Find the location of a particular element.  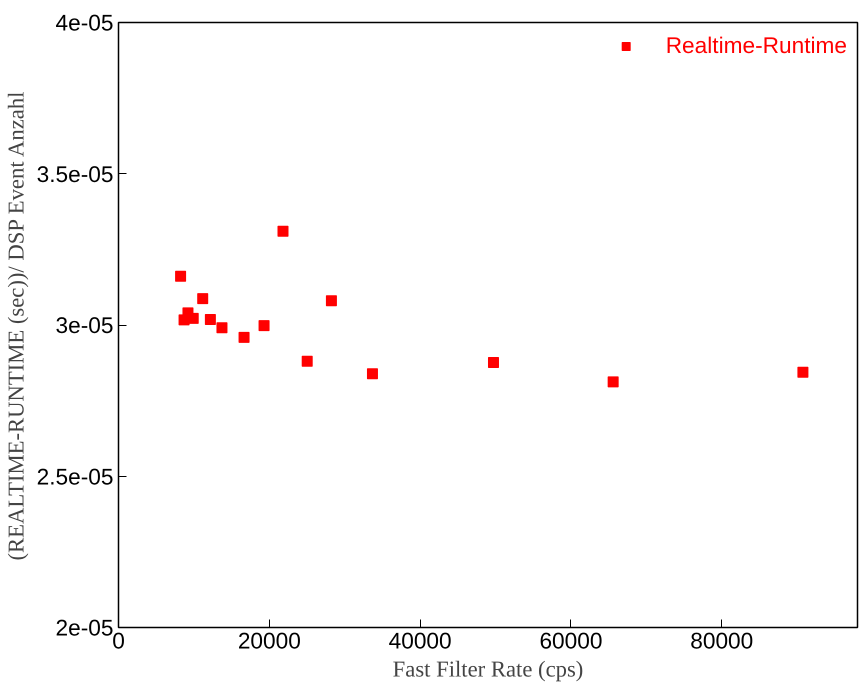

y-axis-title: (REALTIME-RUNTIME (sec))/ DSP Event Anzahl is located at coordinates (16, 326).